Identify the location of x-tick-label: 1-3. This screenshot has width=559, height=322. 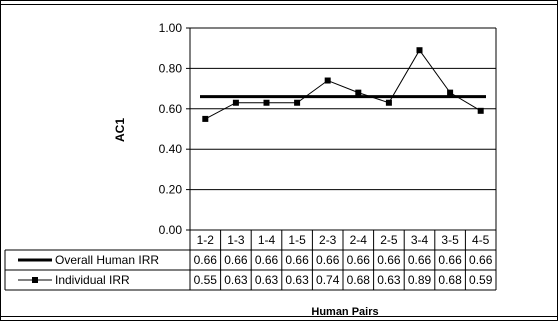
(236, 240).